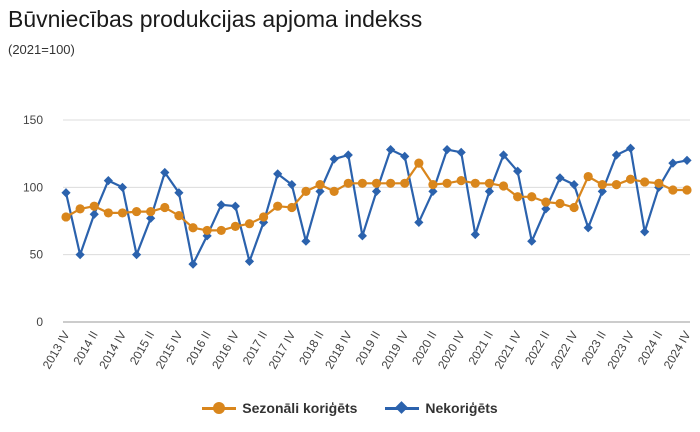  Describe the element at coordinates (33, 221) in the screenshot. I see `y-axis-ticks: 0 50 100 150` at that location.